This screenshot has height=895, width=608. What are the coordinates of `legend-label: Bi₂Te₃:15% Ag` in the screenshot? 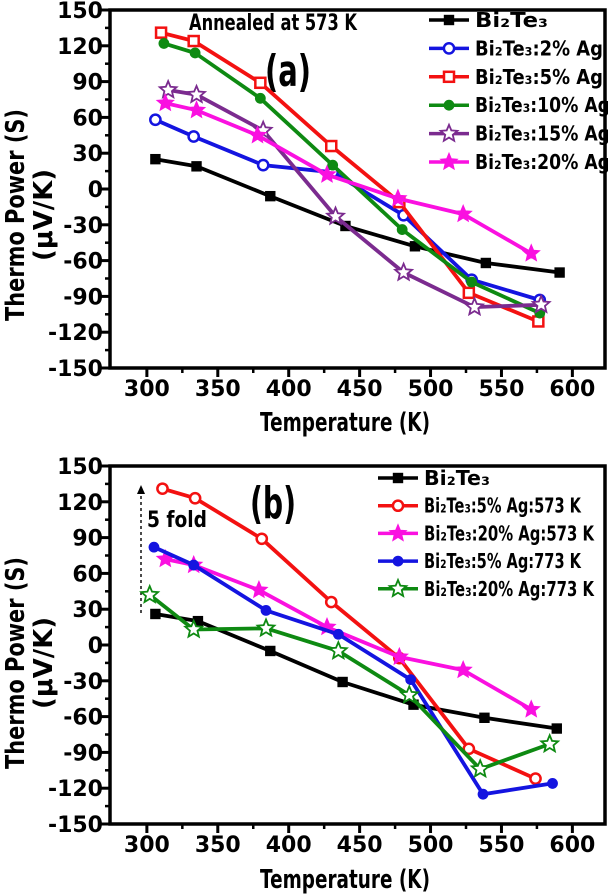 It's located at (541, 134).